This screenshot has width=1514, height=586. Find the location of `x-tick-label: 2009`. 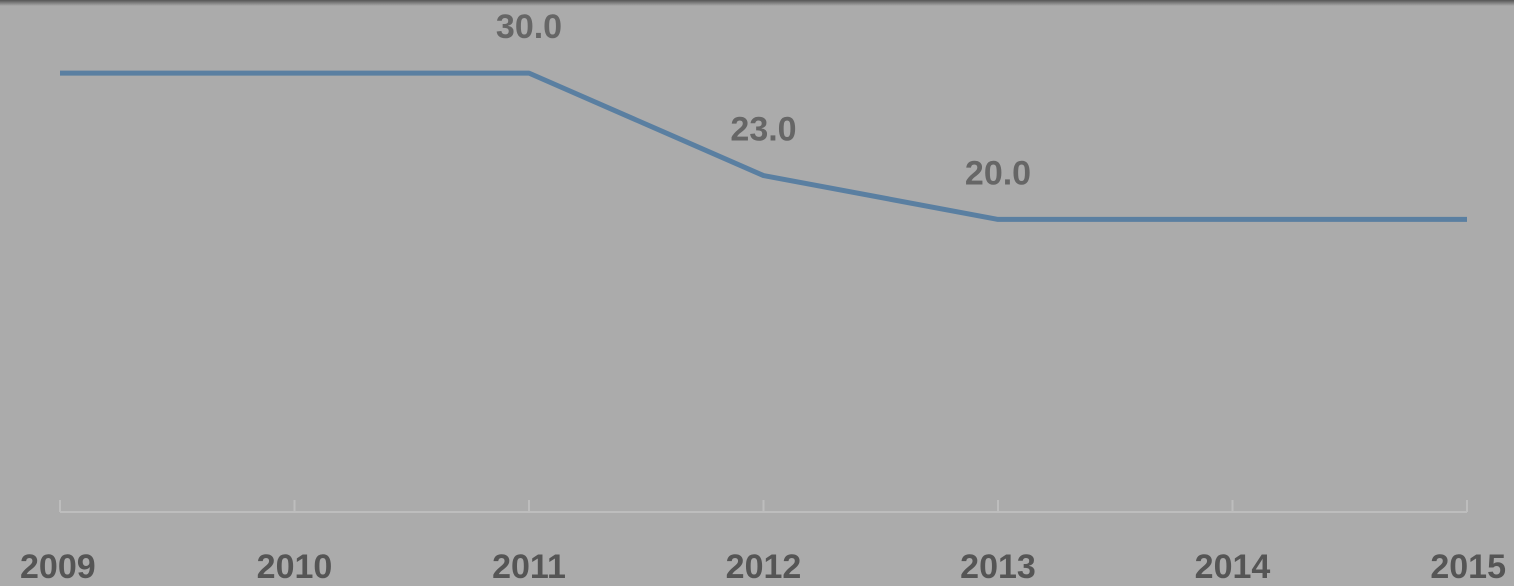

x-tick-label: 2009 is located at coordinates (58, 567).